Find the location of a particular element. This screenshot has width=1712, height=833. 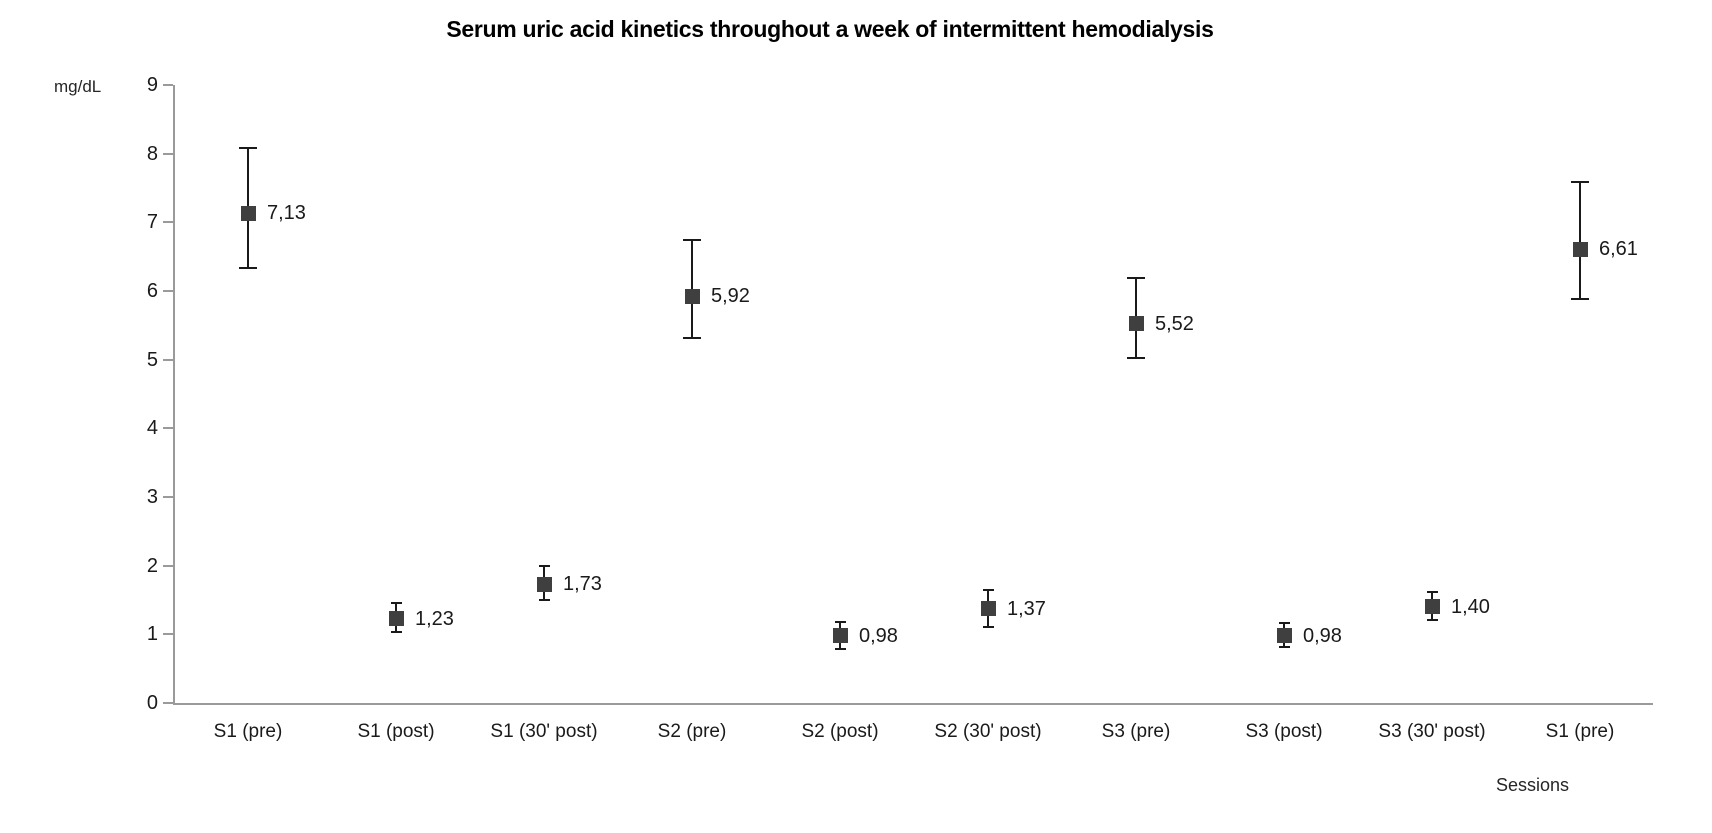

data-point-label: 1,73 is located at coordinates (582, 584).